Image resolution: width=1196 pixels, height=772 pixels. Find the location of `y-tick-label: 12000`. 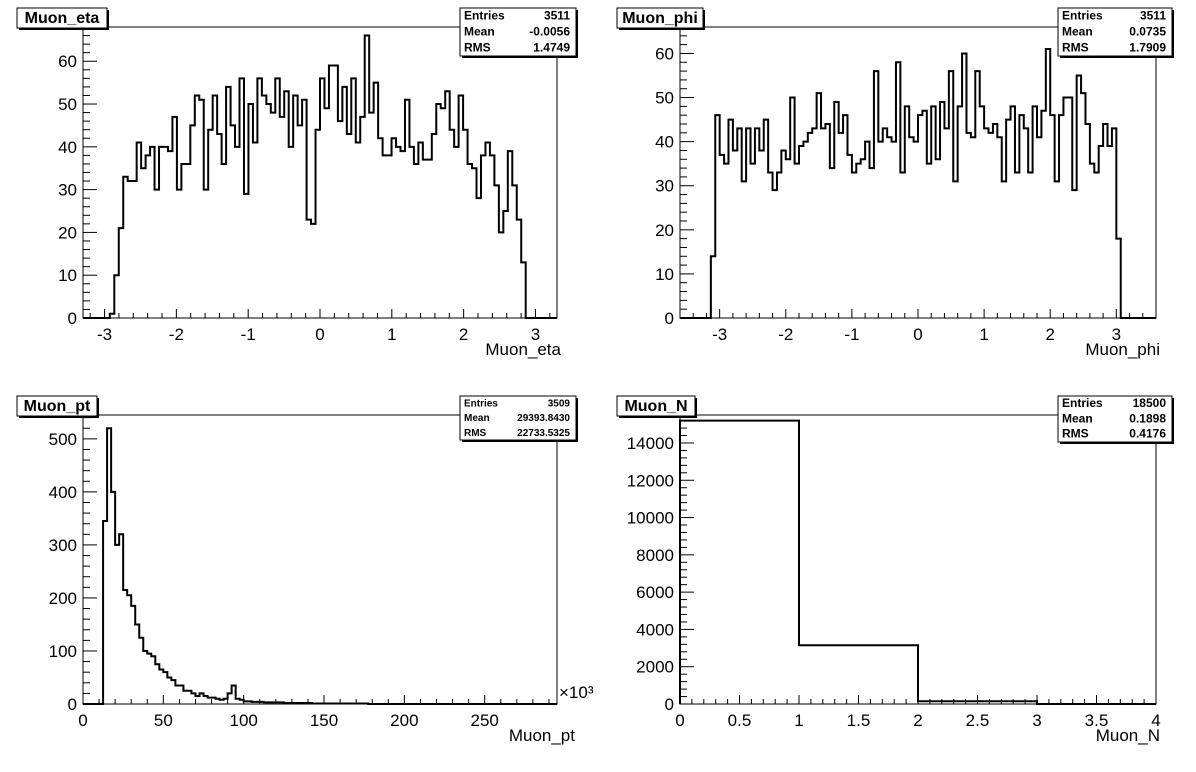

y-tick-label: 12000 is located at coordinates (650, 480).